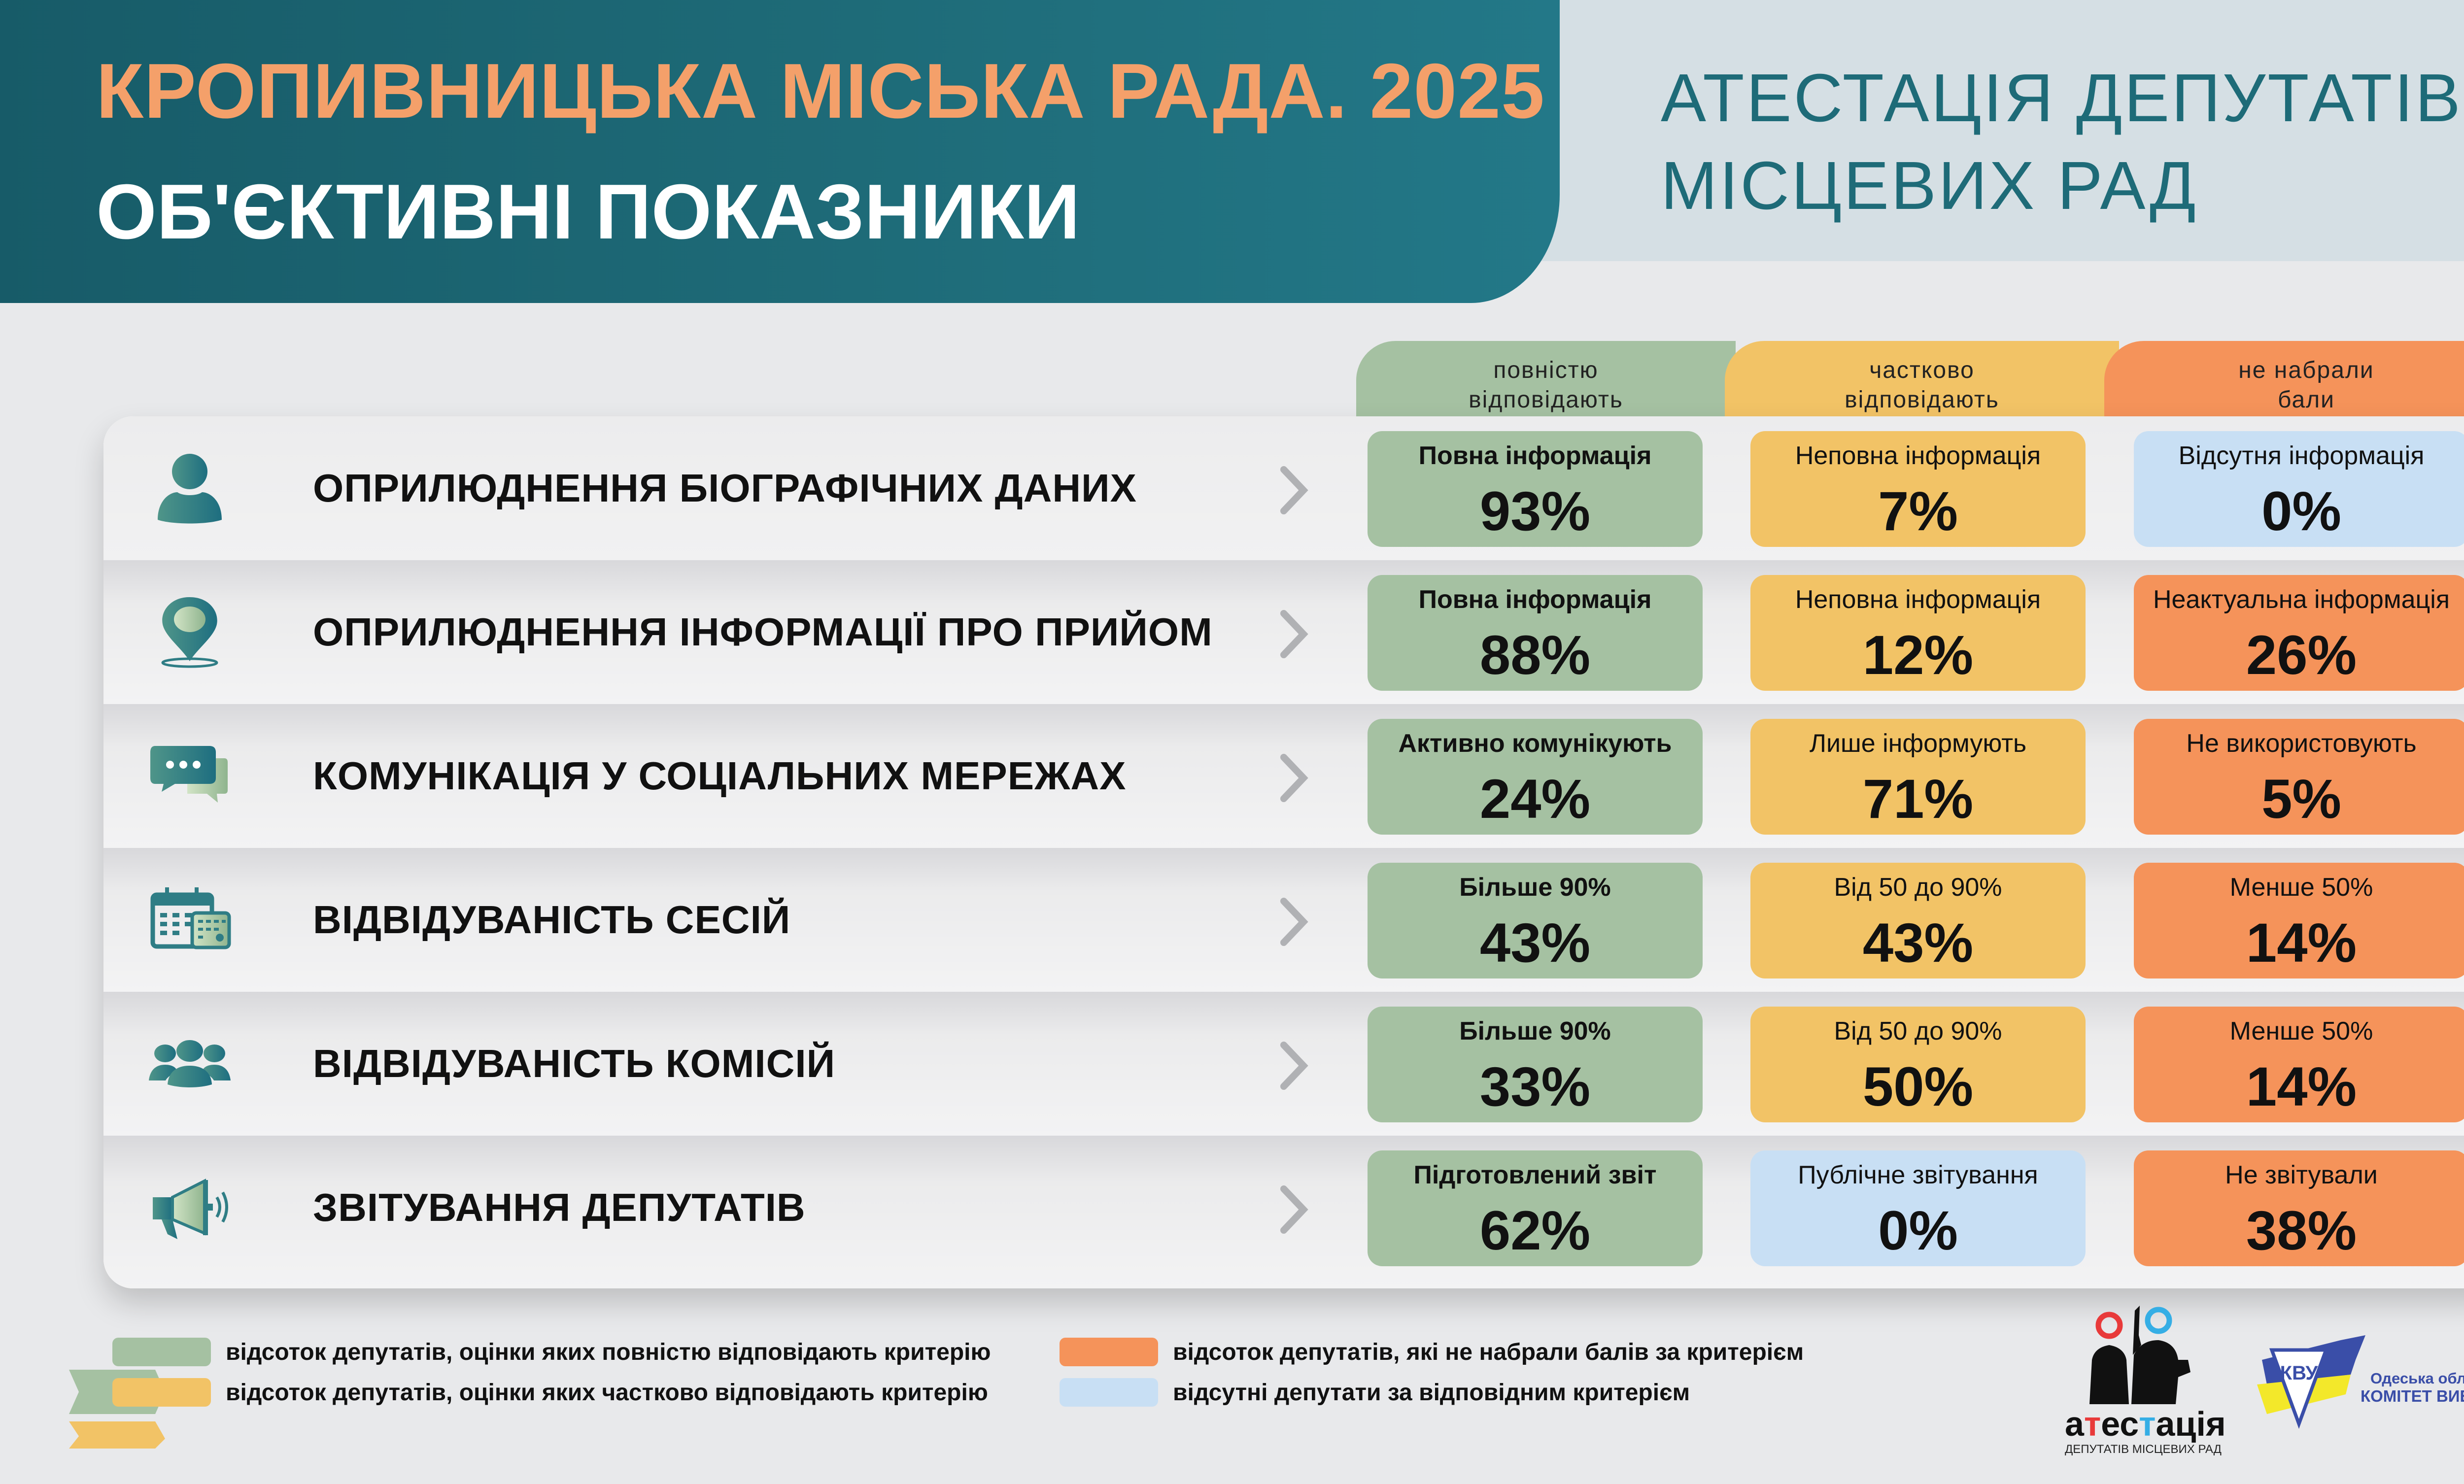  I want to click on indicator-label: ВІДВІДУВАНІСТЬ СЕСІЙ, so click(552, 920).